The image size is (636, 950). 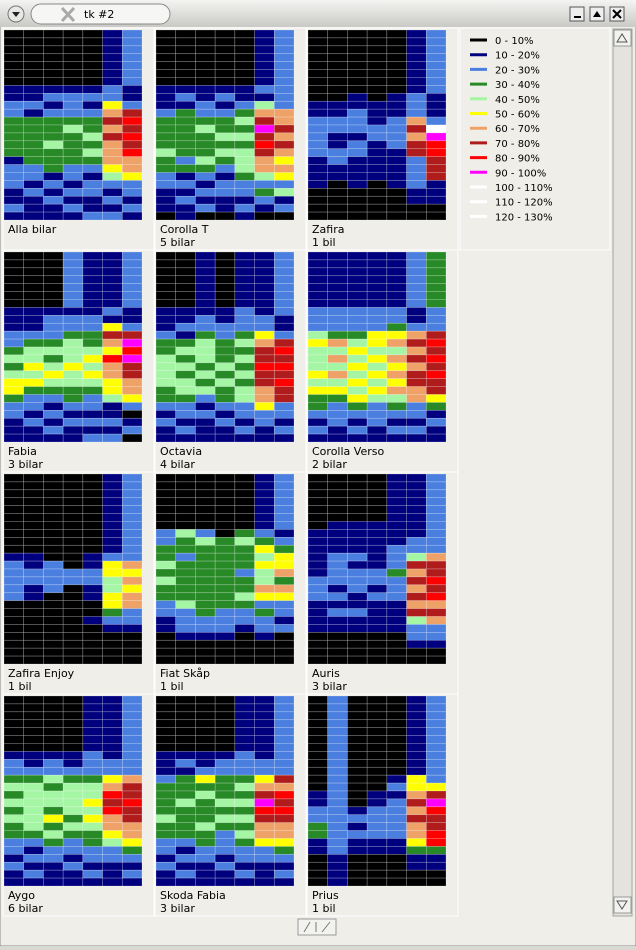 What do you see at coordinates (622, 472) in the screenshot?
I see `scrollbar` at bounding box center [622, 472].